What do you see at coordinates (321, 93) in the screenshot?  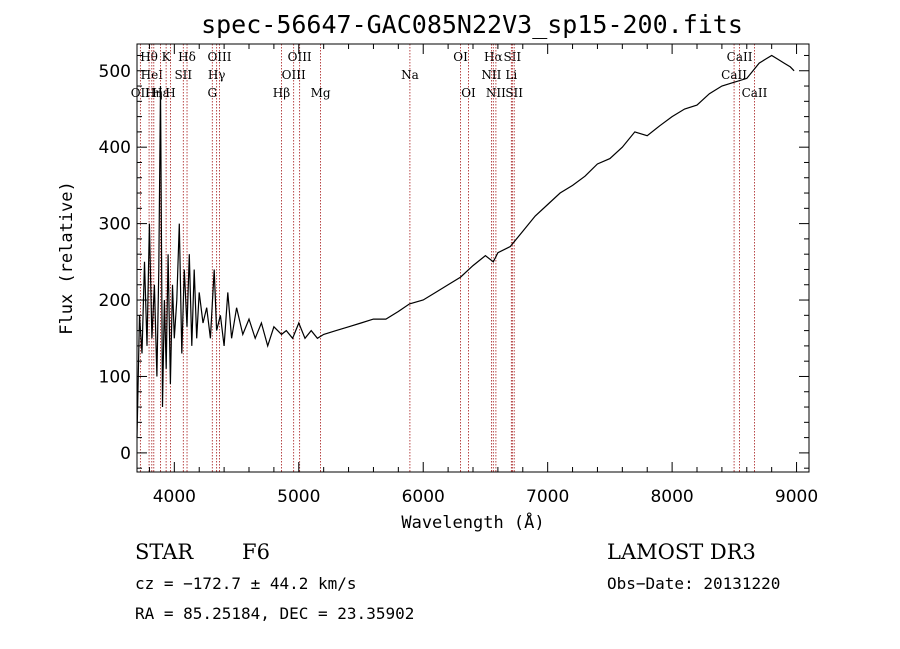 I see `line-marker-label-15: Mg` at bounding box center [321, 93].